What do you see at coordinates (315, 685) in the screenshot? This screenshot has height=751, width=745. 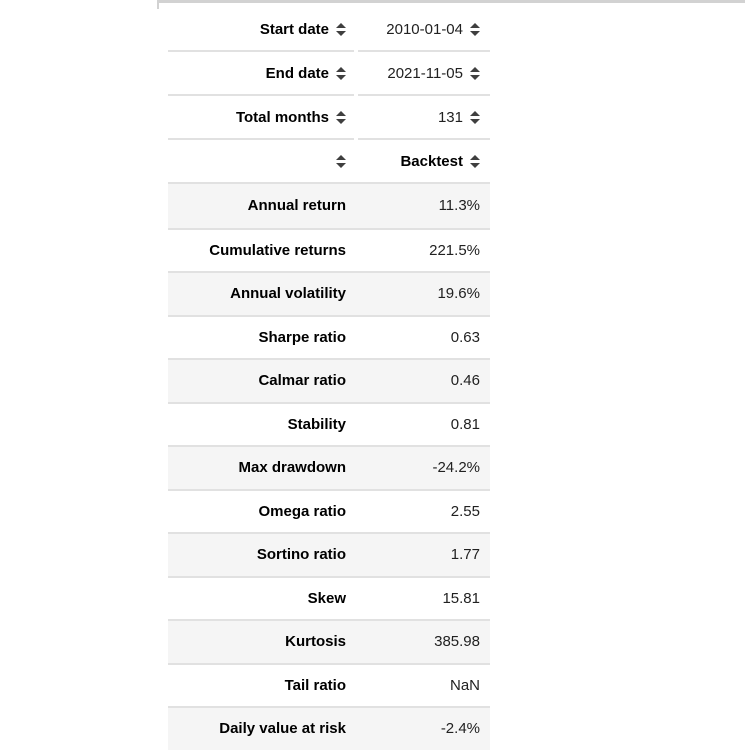 I see `row-label: Tail ratio` at bounding box center [315, 685].